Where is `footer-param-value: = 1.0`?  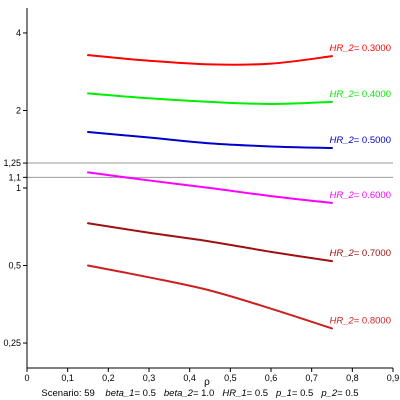 footer-param-value: = 1.0 is located at coordinates (203, 393).